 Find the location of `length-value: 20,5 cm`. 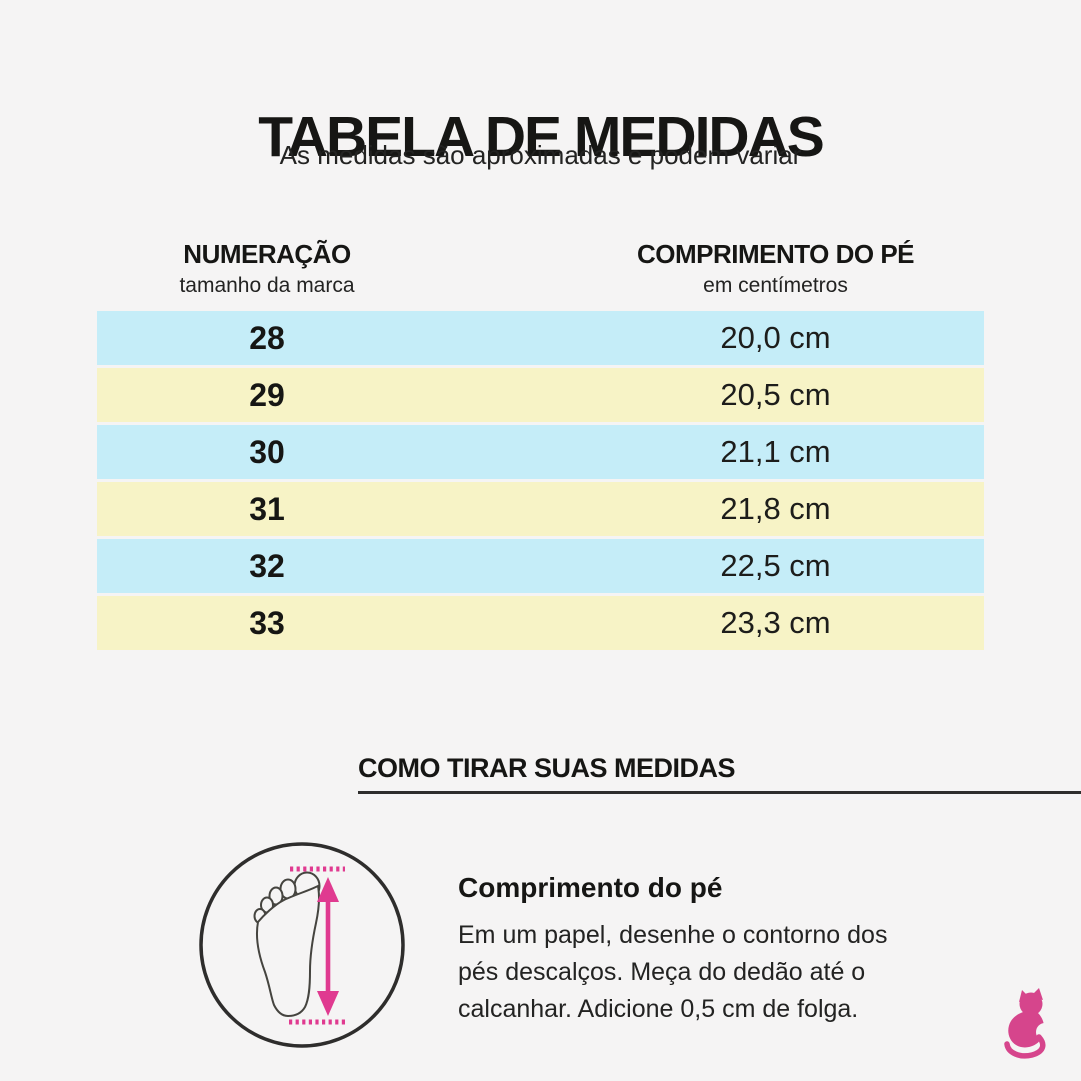

length-value: 20,5 cm is located at coordinates (775, 394).